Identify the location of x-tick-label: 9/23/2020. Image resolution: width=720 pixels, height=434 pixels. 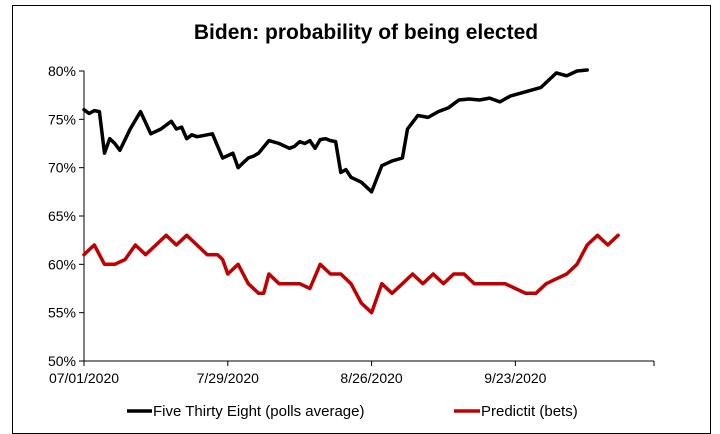
(515, 378).